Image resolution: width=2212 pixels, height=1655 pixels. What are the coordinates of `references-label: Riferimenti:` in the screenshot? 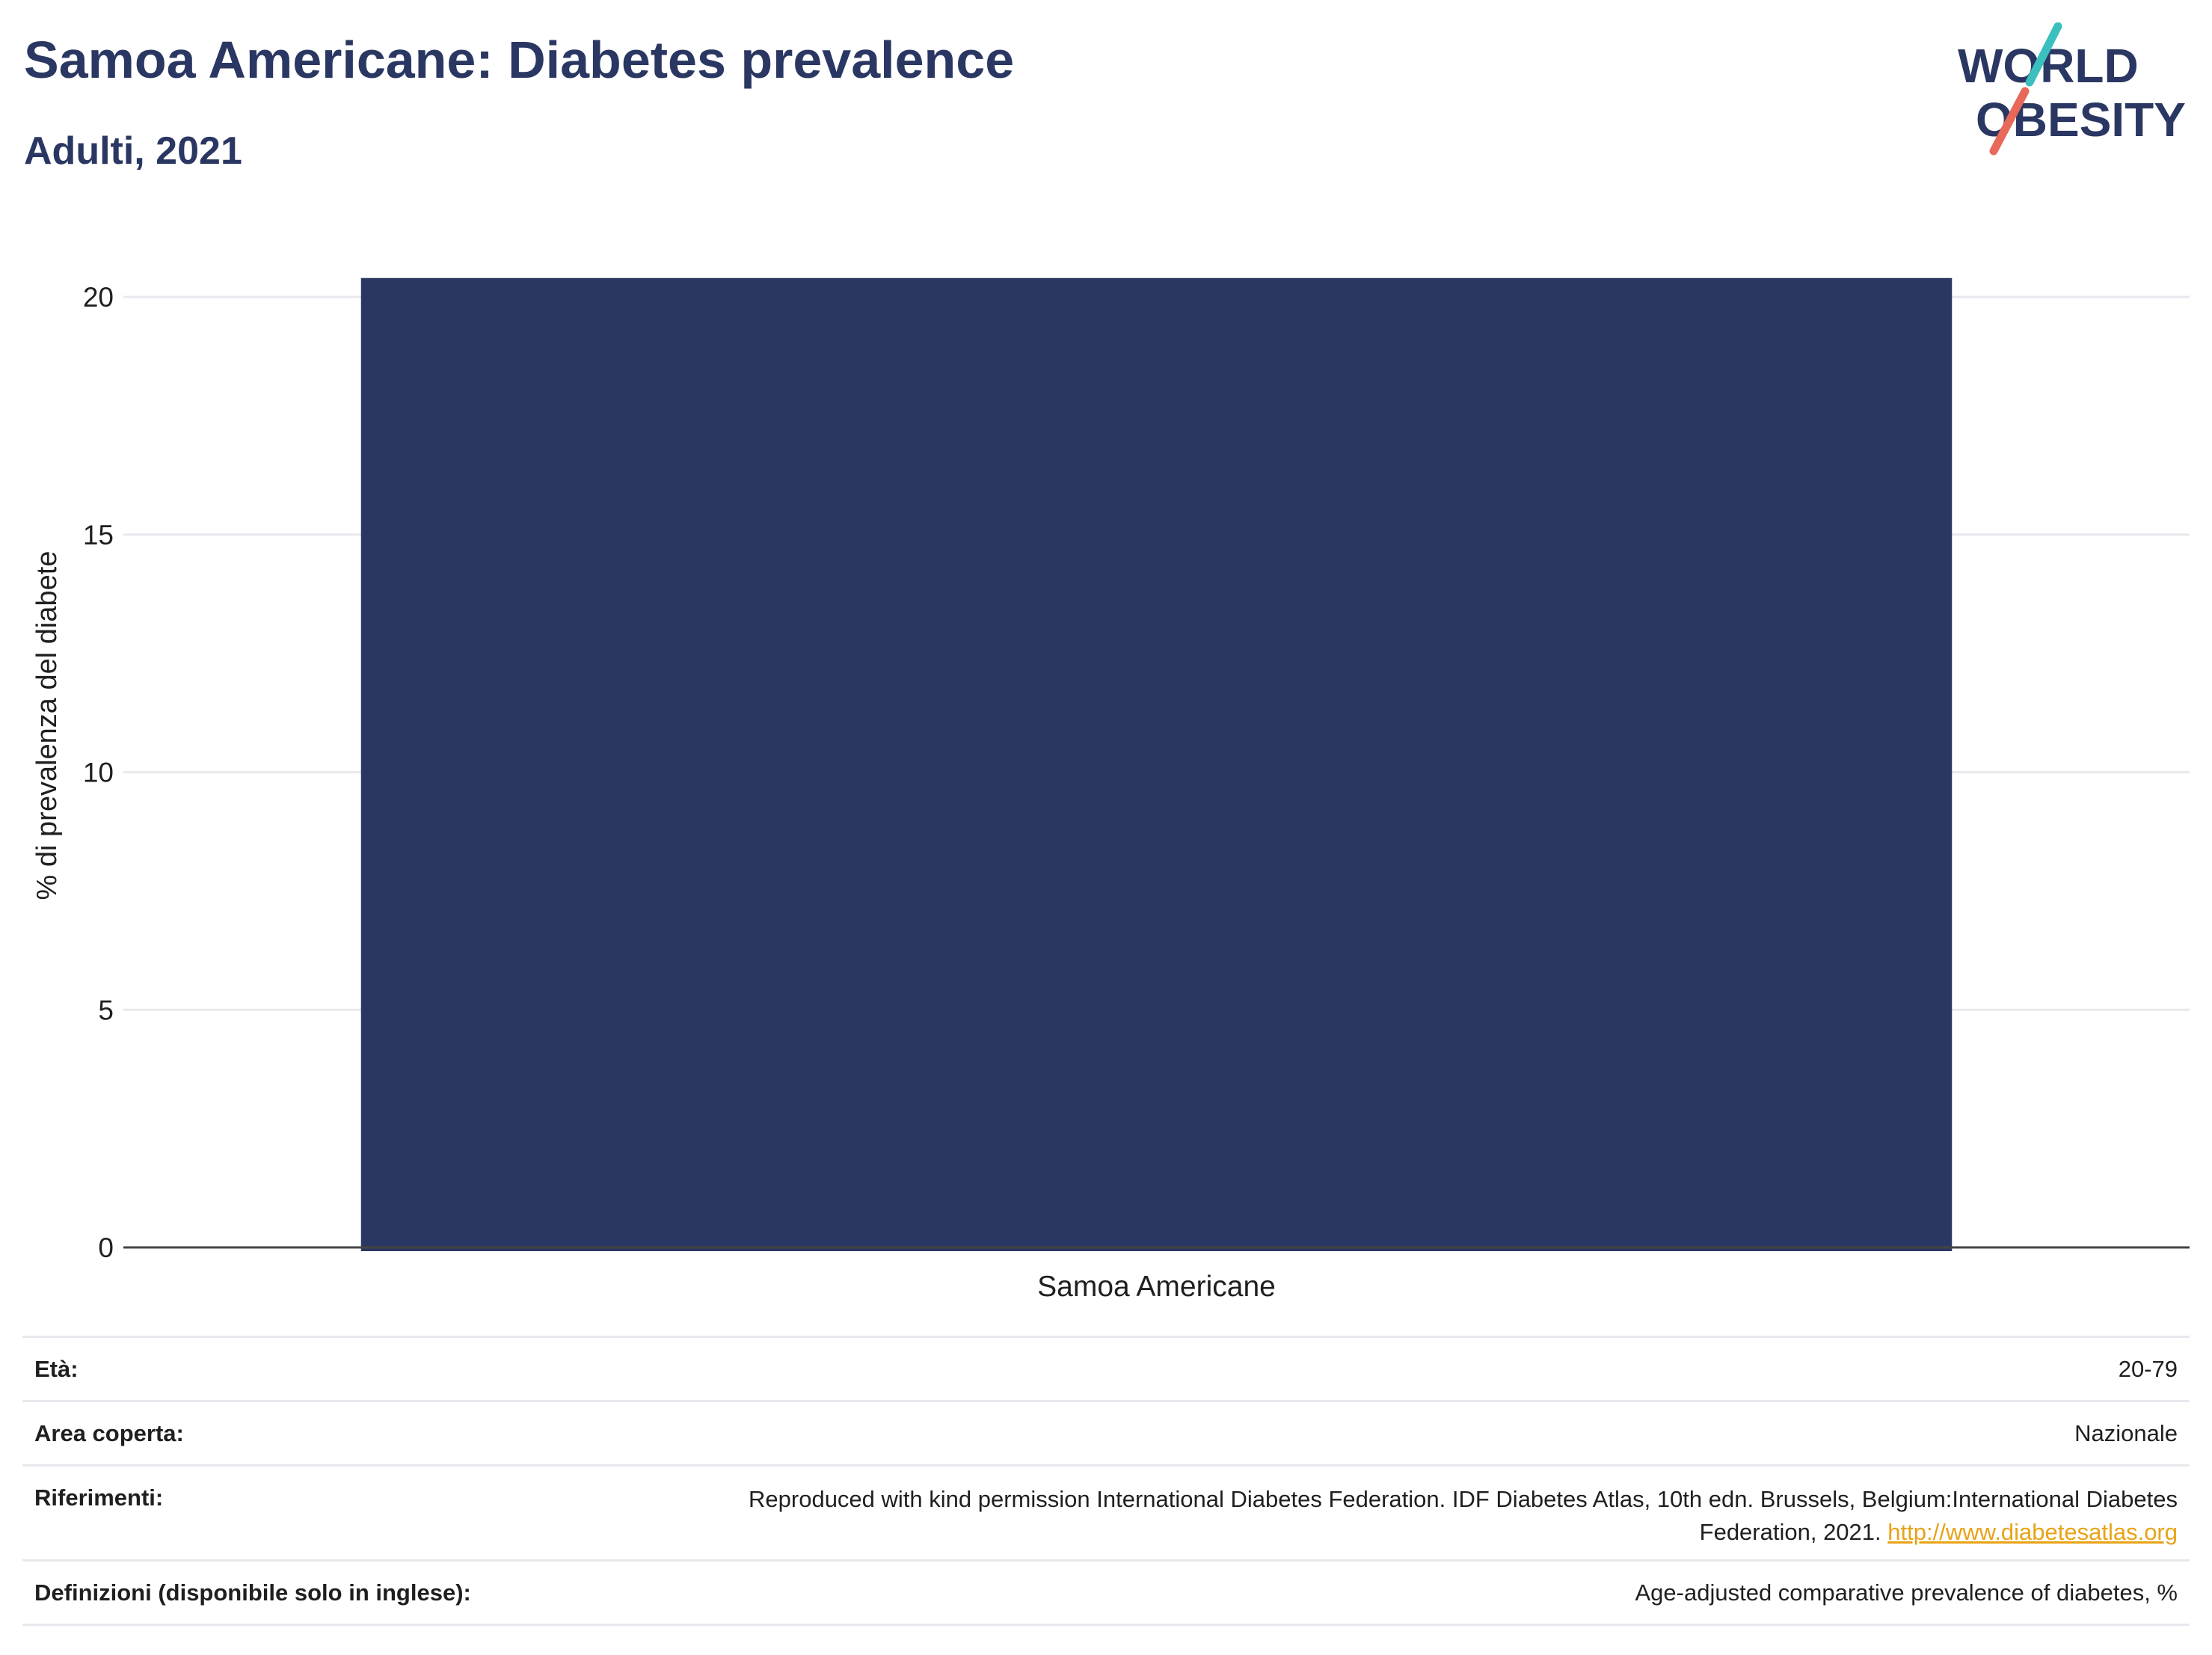 It's located at (99, 1497).